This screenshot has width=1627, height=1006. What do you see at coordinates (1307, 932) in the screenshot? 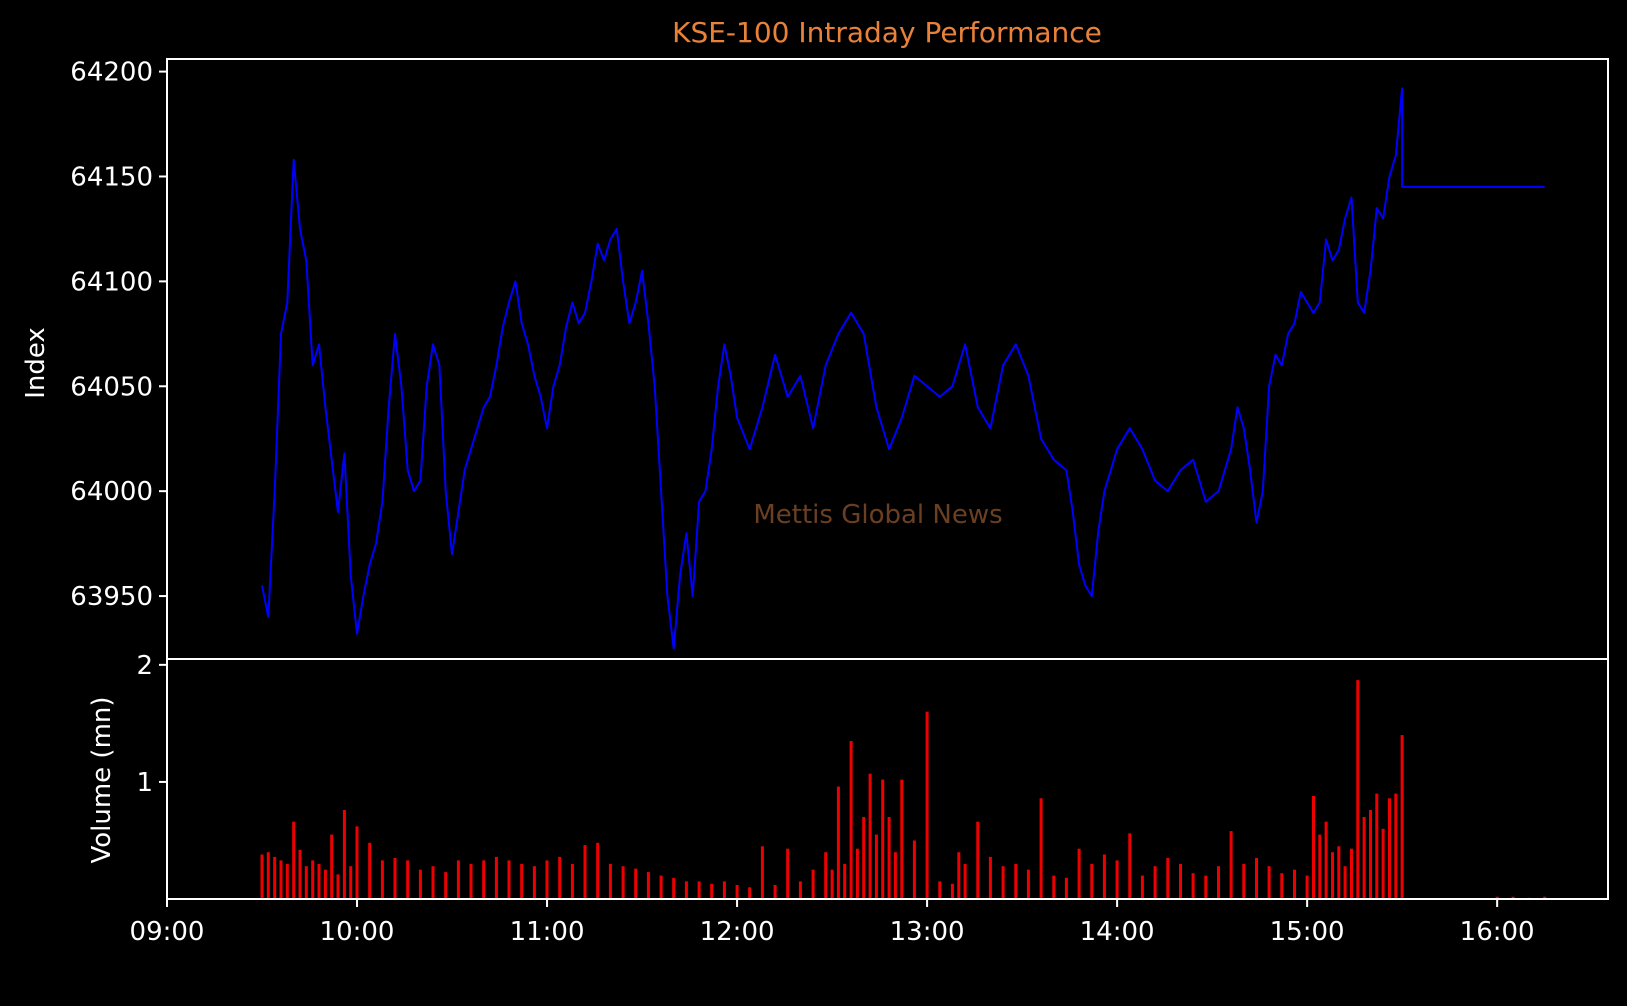
I see `x-tick-label: 15:00` at bounding box center [1307, 932].